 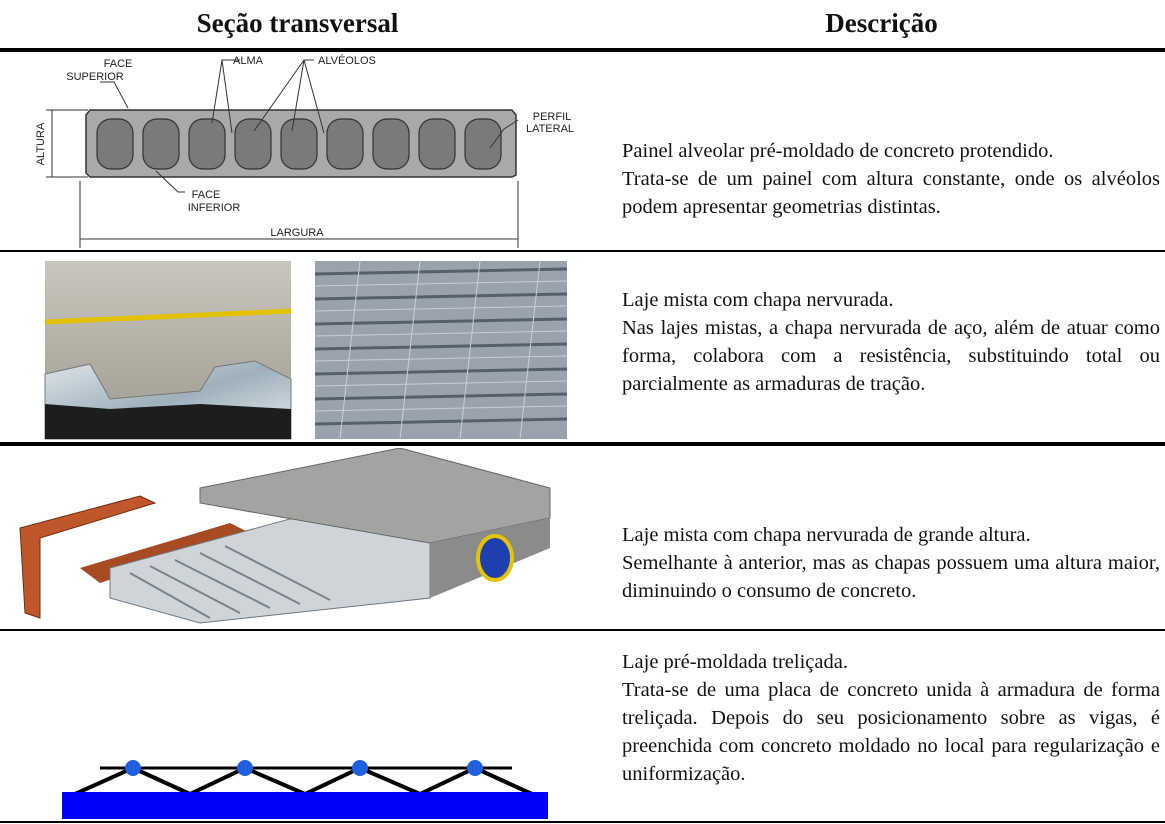 I want to click on figure-label: ALVÉOLOS, so click(x=347, y=60).